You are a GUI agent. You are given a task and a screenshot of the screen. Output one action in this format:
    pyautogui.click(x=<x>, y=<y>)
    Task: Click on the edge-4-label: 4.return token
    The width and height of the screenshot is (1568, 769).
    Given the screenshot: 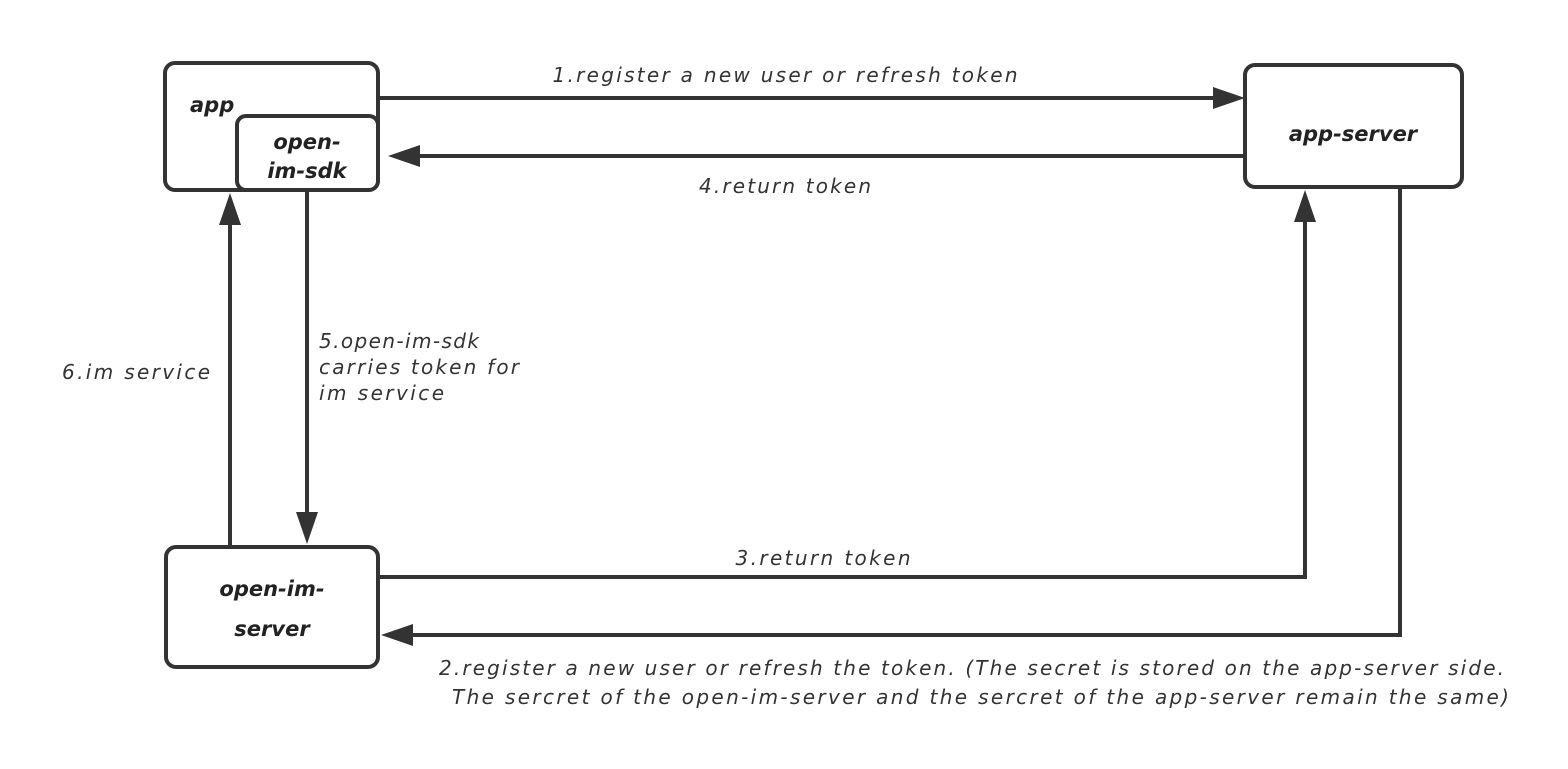 What is the action you would take?
    pyautogui.click(x=785, y=186)
    